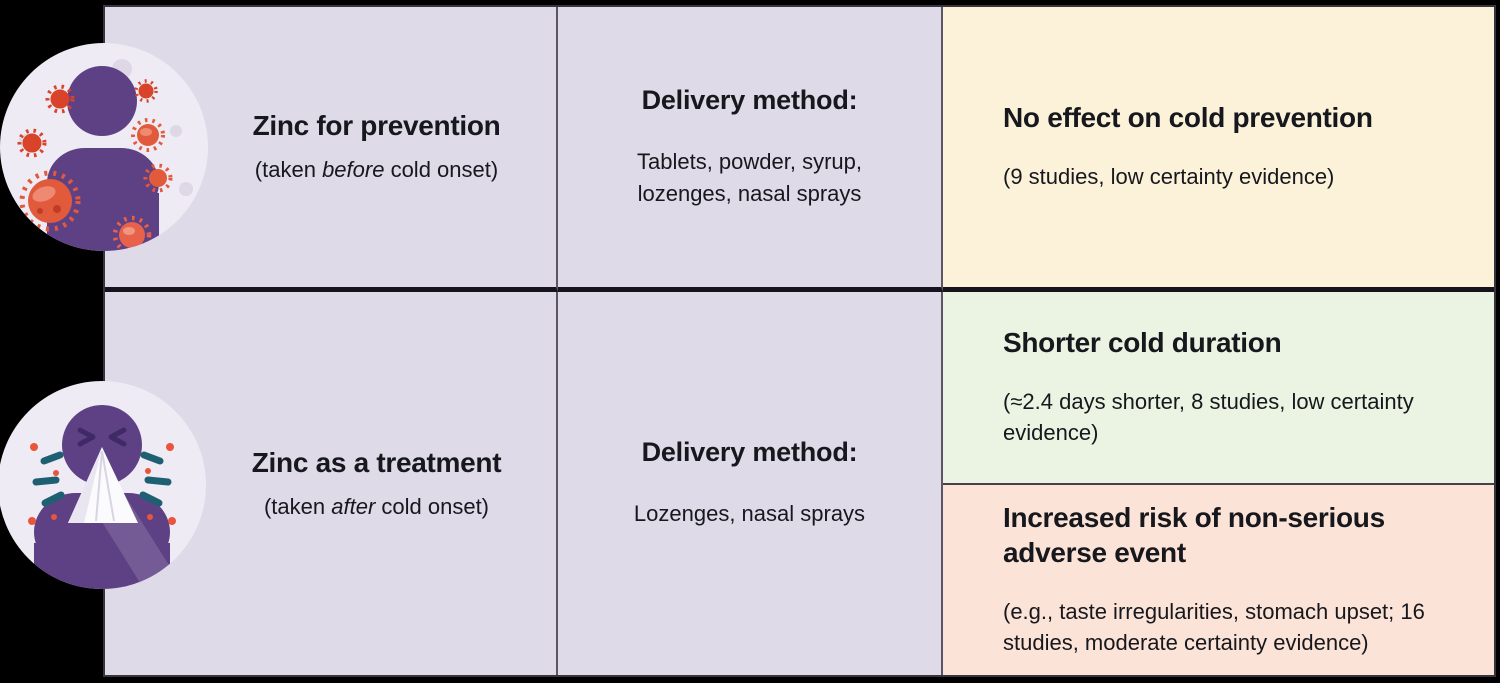  I want to click on row-treatment-delivery-cell: Delivery method: Lozenges, nasal sprays, so click(750, 483).